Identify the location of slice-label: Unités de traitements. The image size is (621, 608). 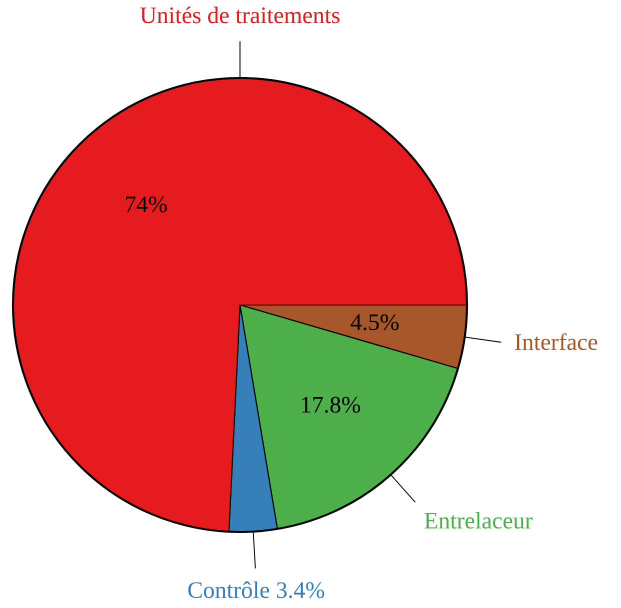
(240, 15).